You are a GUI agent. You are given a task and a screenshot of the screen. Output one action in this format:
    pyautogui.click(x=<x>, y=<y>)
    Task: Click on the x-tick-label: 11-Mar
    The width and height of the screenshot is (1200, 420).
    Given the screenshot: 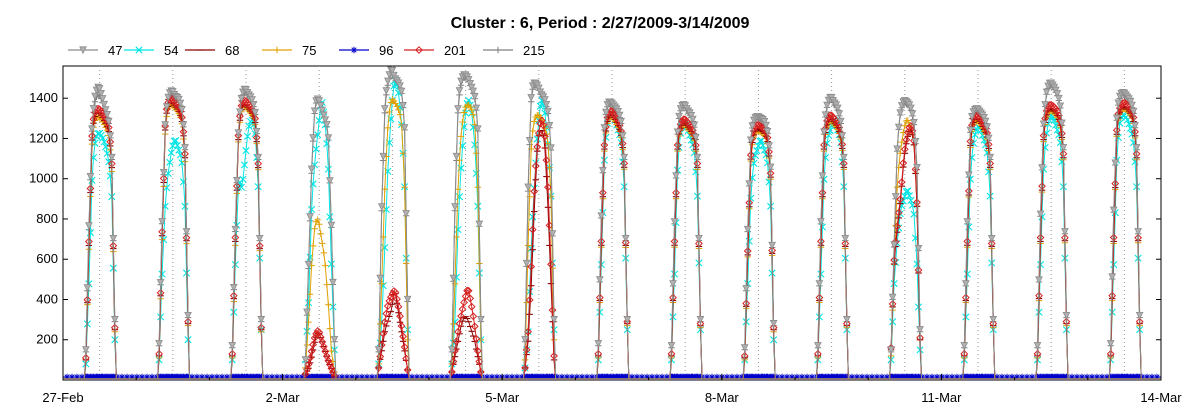 What is the action you would take?
    pyautogui.click(x=941, y=397)
    